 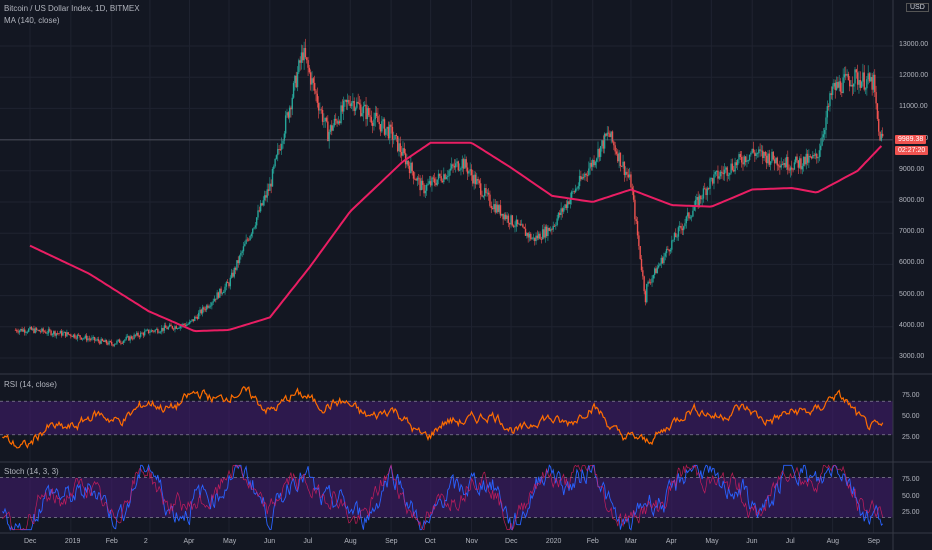 What do you see at coordinates (32, 20) in the screenshot?
I see `ma-legend: MA (140, close)` at bounding box center [32, 20].